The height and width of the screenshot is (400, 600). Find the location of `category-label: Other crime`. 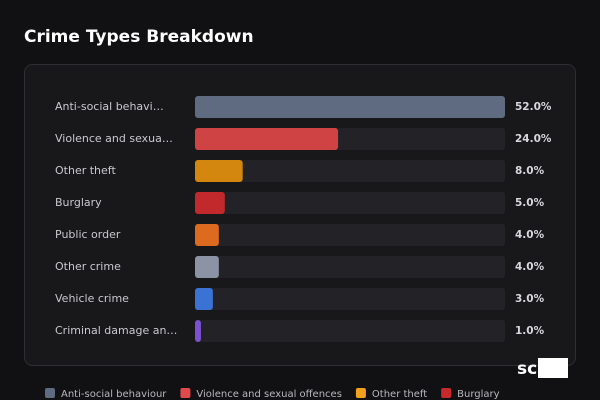

category-label: Other crime is located at coordinates (88, 266).